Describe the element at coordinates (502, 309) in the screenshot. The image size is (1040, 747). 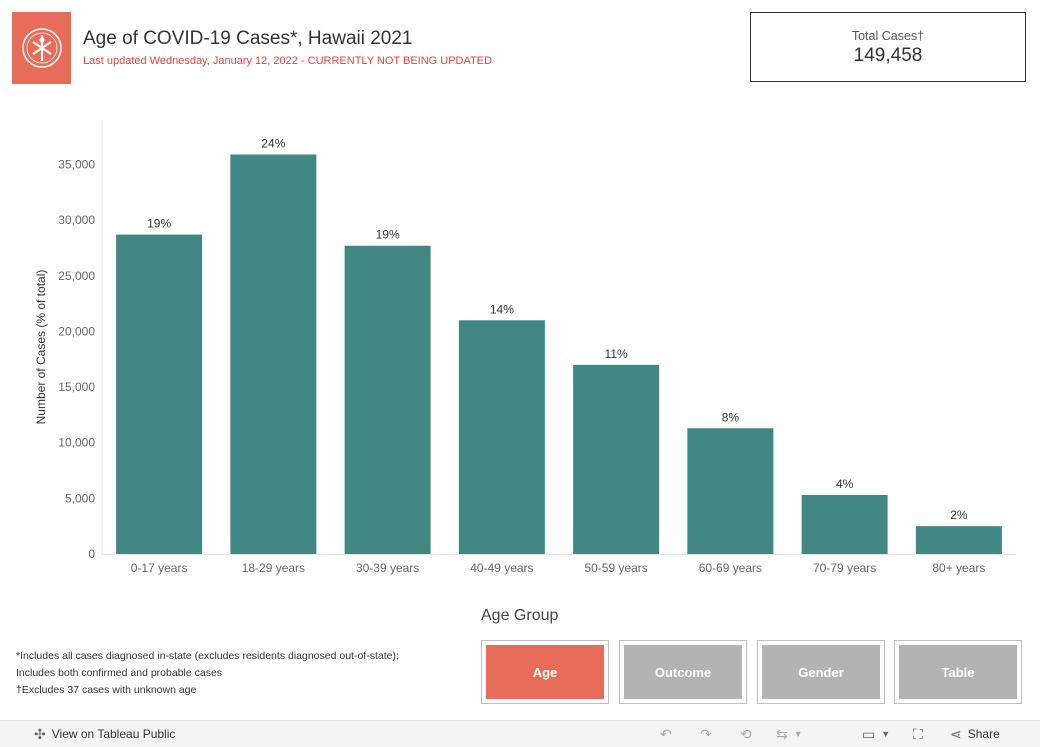
I see `bar-data-label: 14%` at that location.